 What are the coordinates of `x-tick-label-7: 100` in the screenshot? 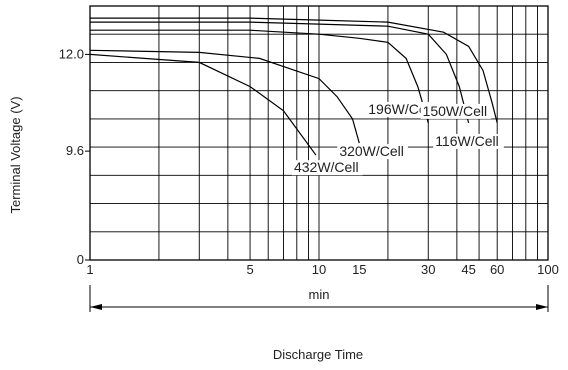 It's located at (548, 269).